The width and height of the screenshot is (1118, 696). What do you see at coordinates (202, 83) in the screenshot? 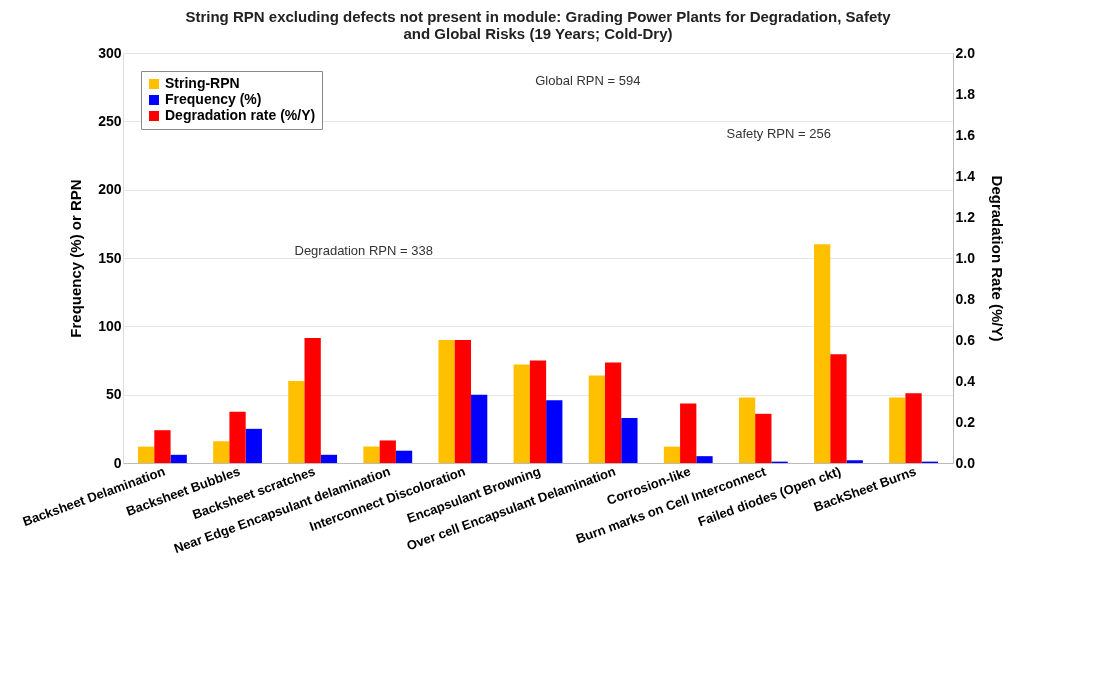
I see `legend-label: String-RPN` at bounding box center [202, 83].